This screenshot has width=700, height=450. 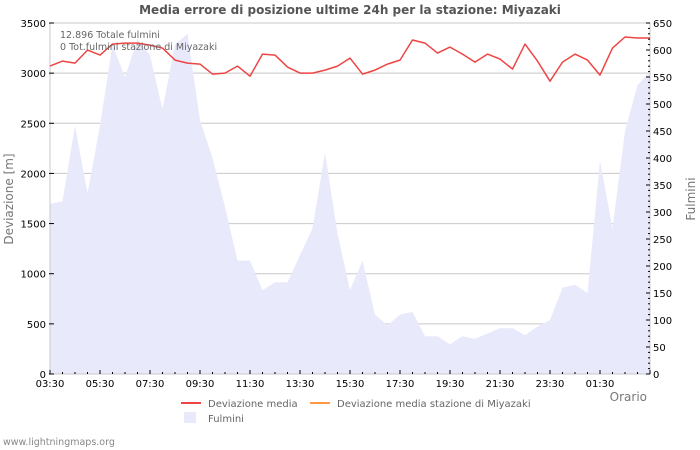 What do you see at coordinates (350, 384) in the screenshot?
I see `x-tick-label: 15:30` at bounding box center [350, 384].